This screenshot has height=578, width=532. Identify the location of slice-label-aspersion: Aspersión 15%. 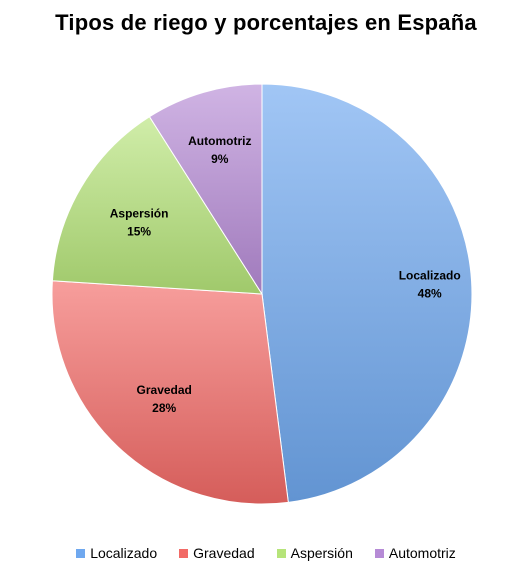
(139, 222).